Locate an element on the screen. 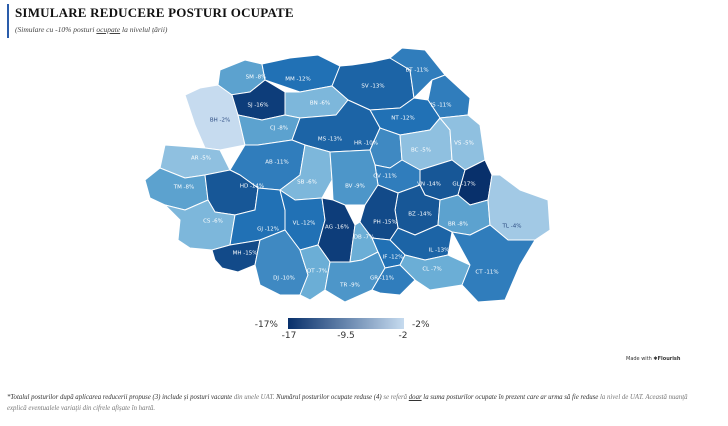 The width and height of the screenshot is (728, 426). county-label-mh: MH -15% is located at coordinates (245, 254).